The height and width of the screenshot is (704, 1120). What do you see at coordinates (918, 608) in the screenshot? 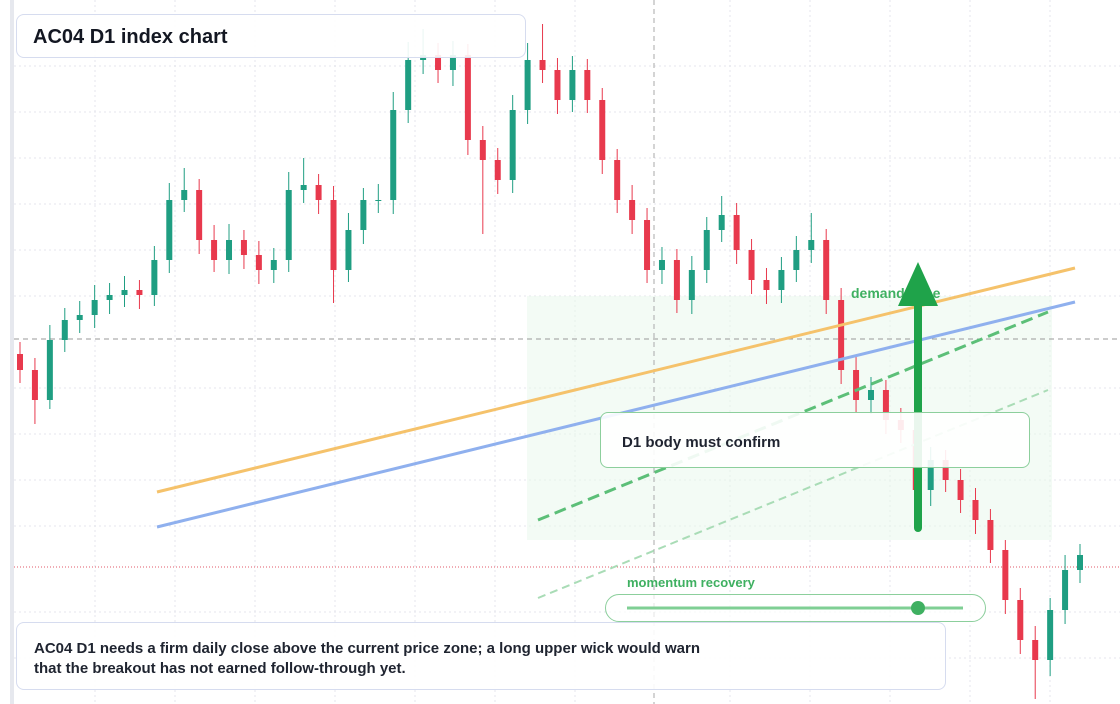
I see `slider-knob` at bounding box center [918, 608].